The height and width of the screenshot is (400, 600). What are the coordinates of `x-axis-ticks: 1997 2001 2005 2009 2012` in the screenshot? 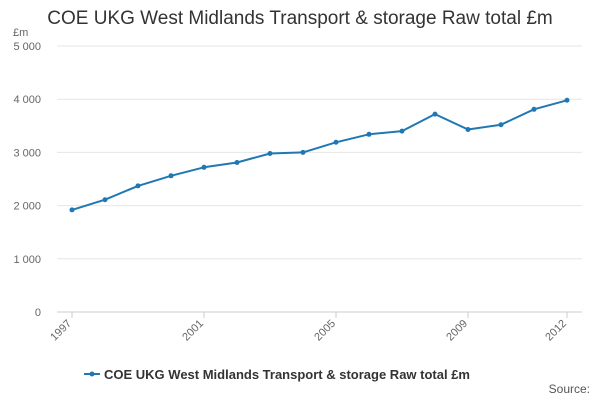 It's located at (308, 327).